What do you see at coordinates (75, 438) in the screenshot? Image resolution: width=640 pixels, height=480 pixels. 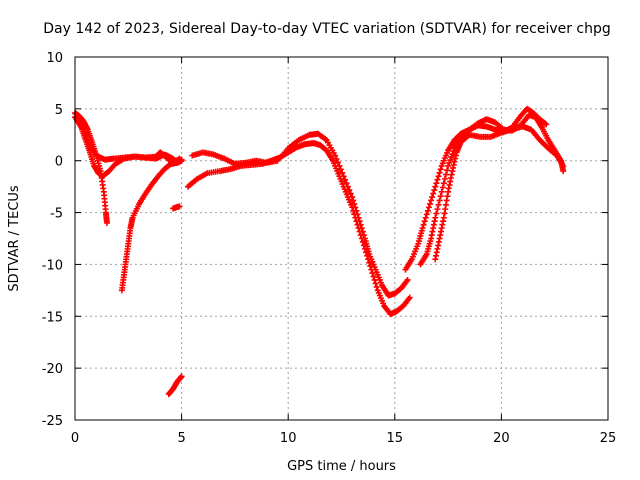 I see `x-tick-label: 0` at bounding box center [75, 438].